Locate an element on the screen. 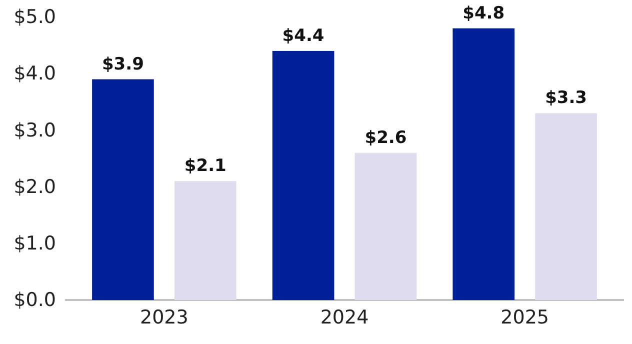 This screenshot has width=632, height=344. data-label: $3.9 is located at coordinates (123, 64).